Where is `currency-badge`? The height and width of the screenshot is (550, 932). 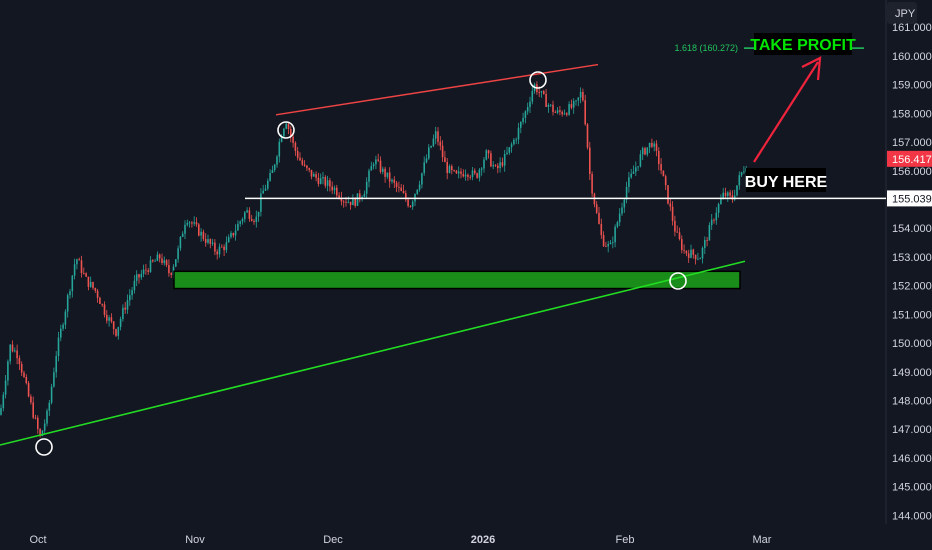 currency-badge is located at coordinates (902, 13).